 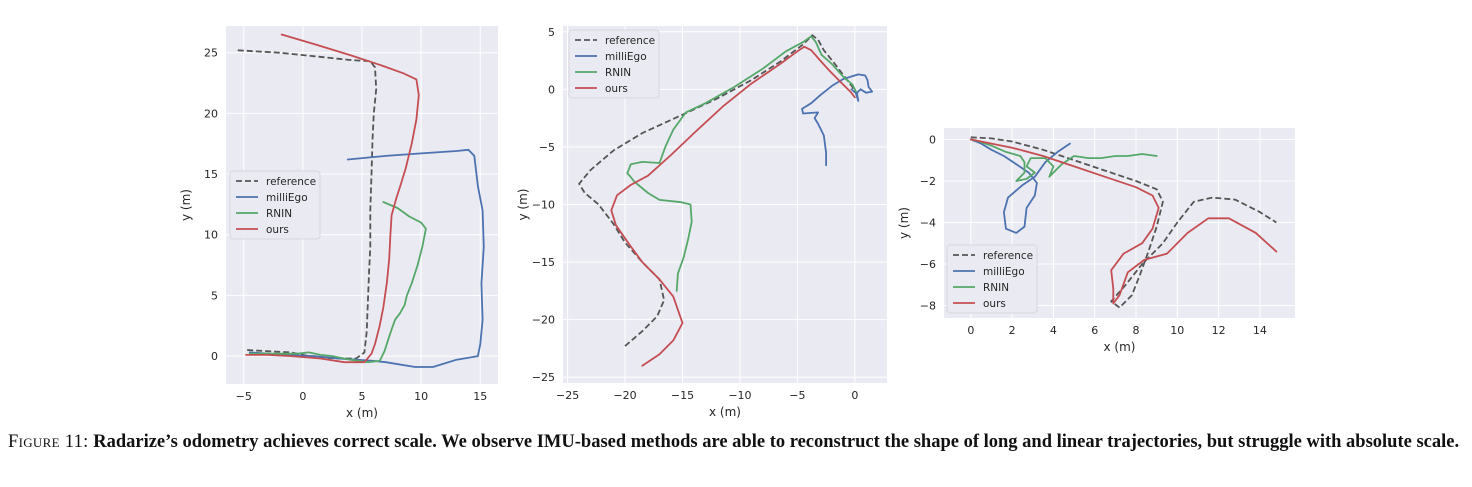 I want to click on series-line-reference, so click(x=307, y=204).